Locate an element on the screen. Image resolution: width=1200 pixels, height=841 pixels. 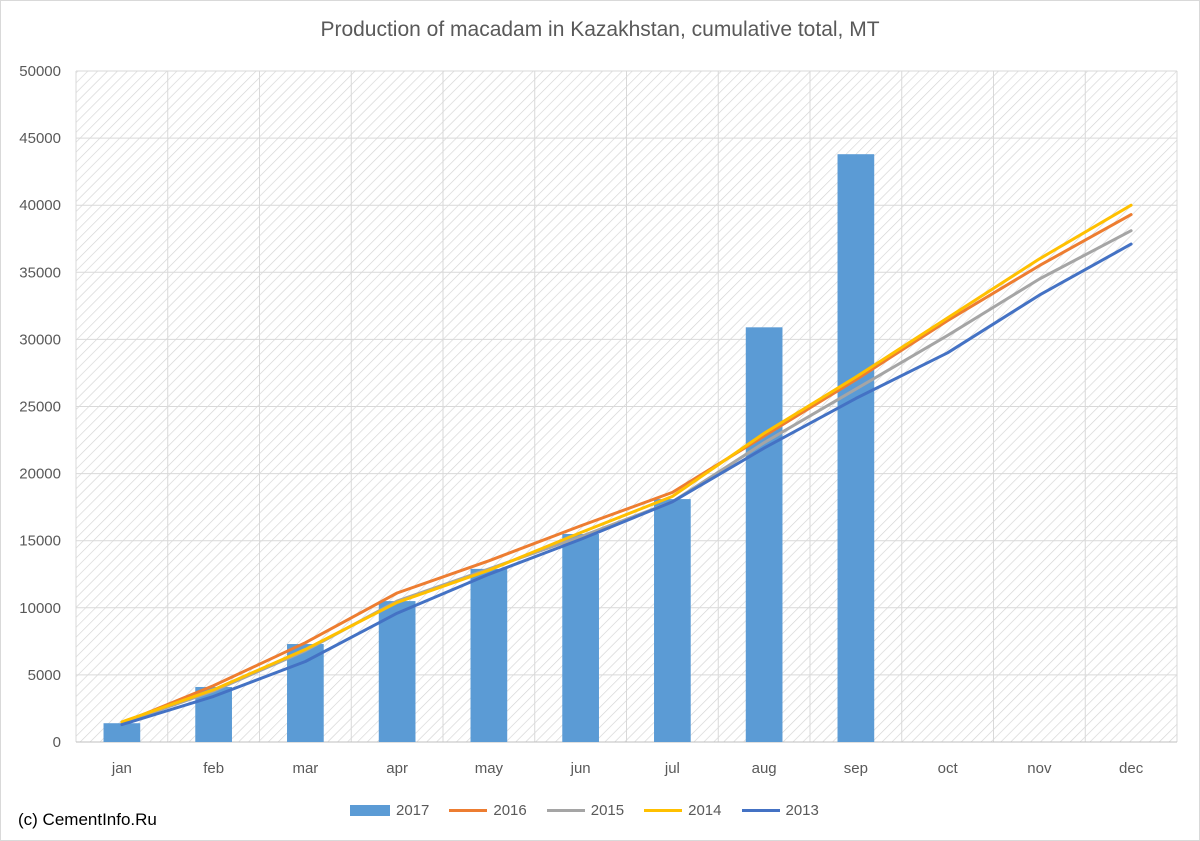
x-tick-label: aug is located at coordinates (764, 768).